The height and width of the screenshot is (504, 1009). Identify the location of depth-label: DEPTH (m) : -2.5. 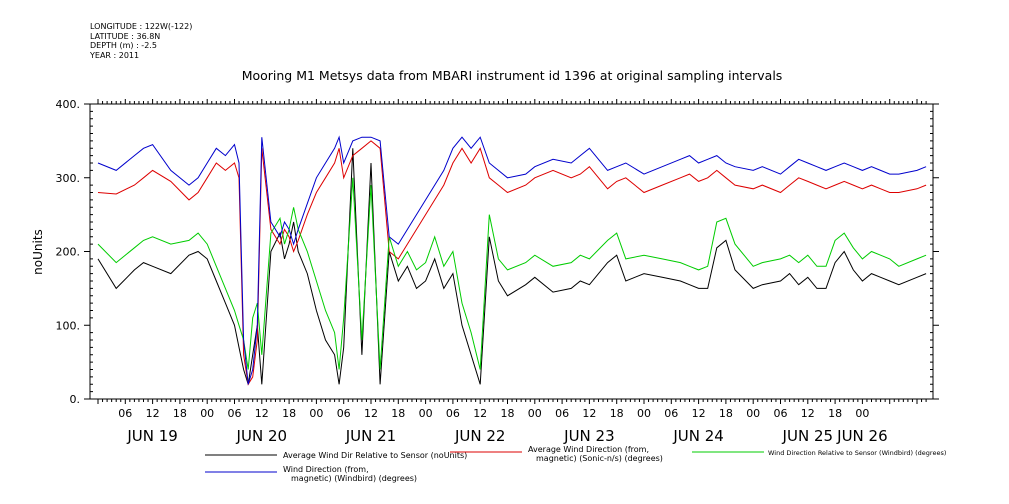
(123, 45).